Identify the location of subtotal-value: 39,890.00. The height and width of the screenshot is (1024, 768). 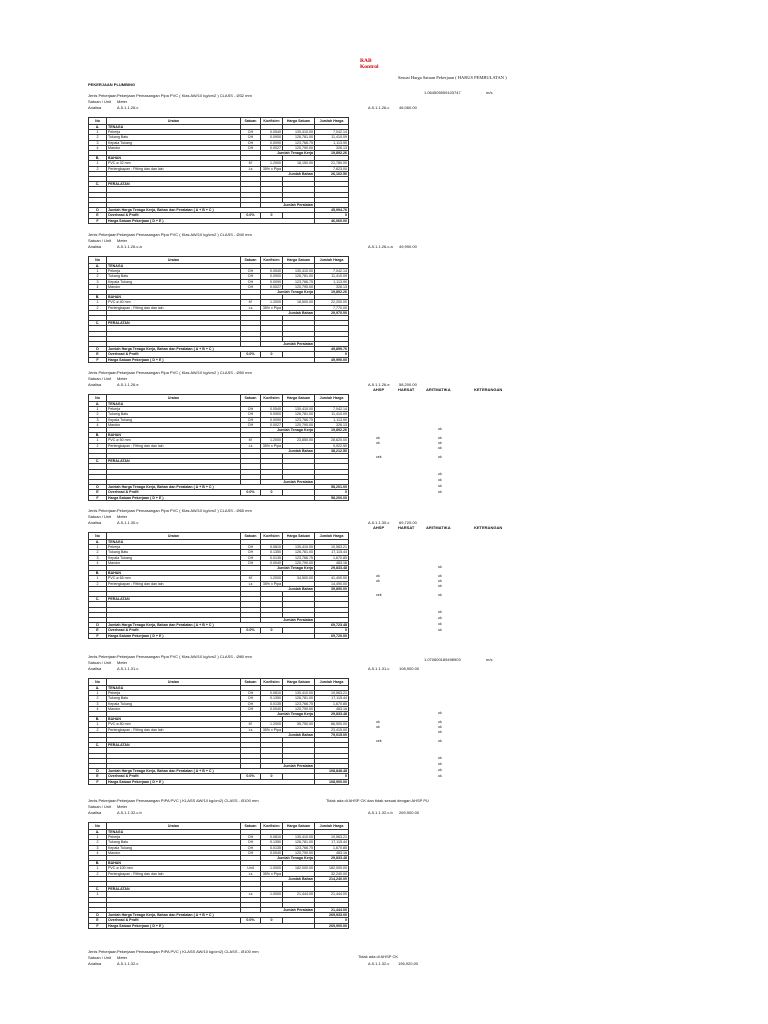
(331, 589).